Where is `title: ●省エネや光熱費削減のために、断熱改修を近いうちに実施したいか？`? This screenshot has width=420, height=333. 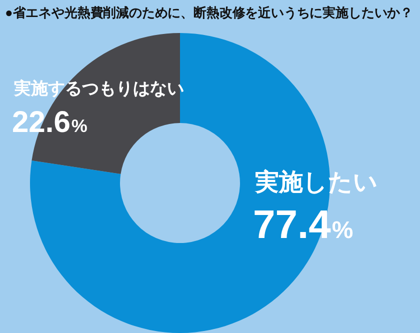 title: ●省エネや光熱費削減のために、断熱改修を近いうちに実施したいか？ is located at coordinates (210, 12).